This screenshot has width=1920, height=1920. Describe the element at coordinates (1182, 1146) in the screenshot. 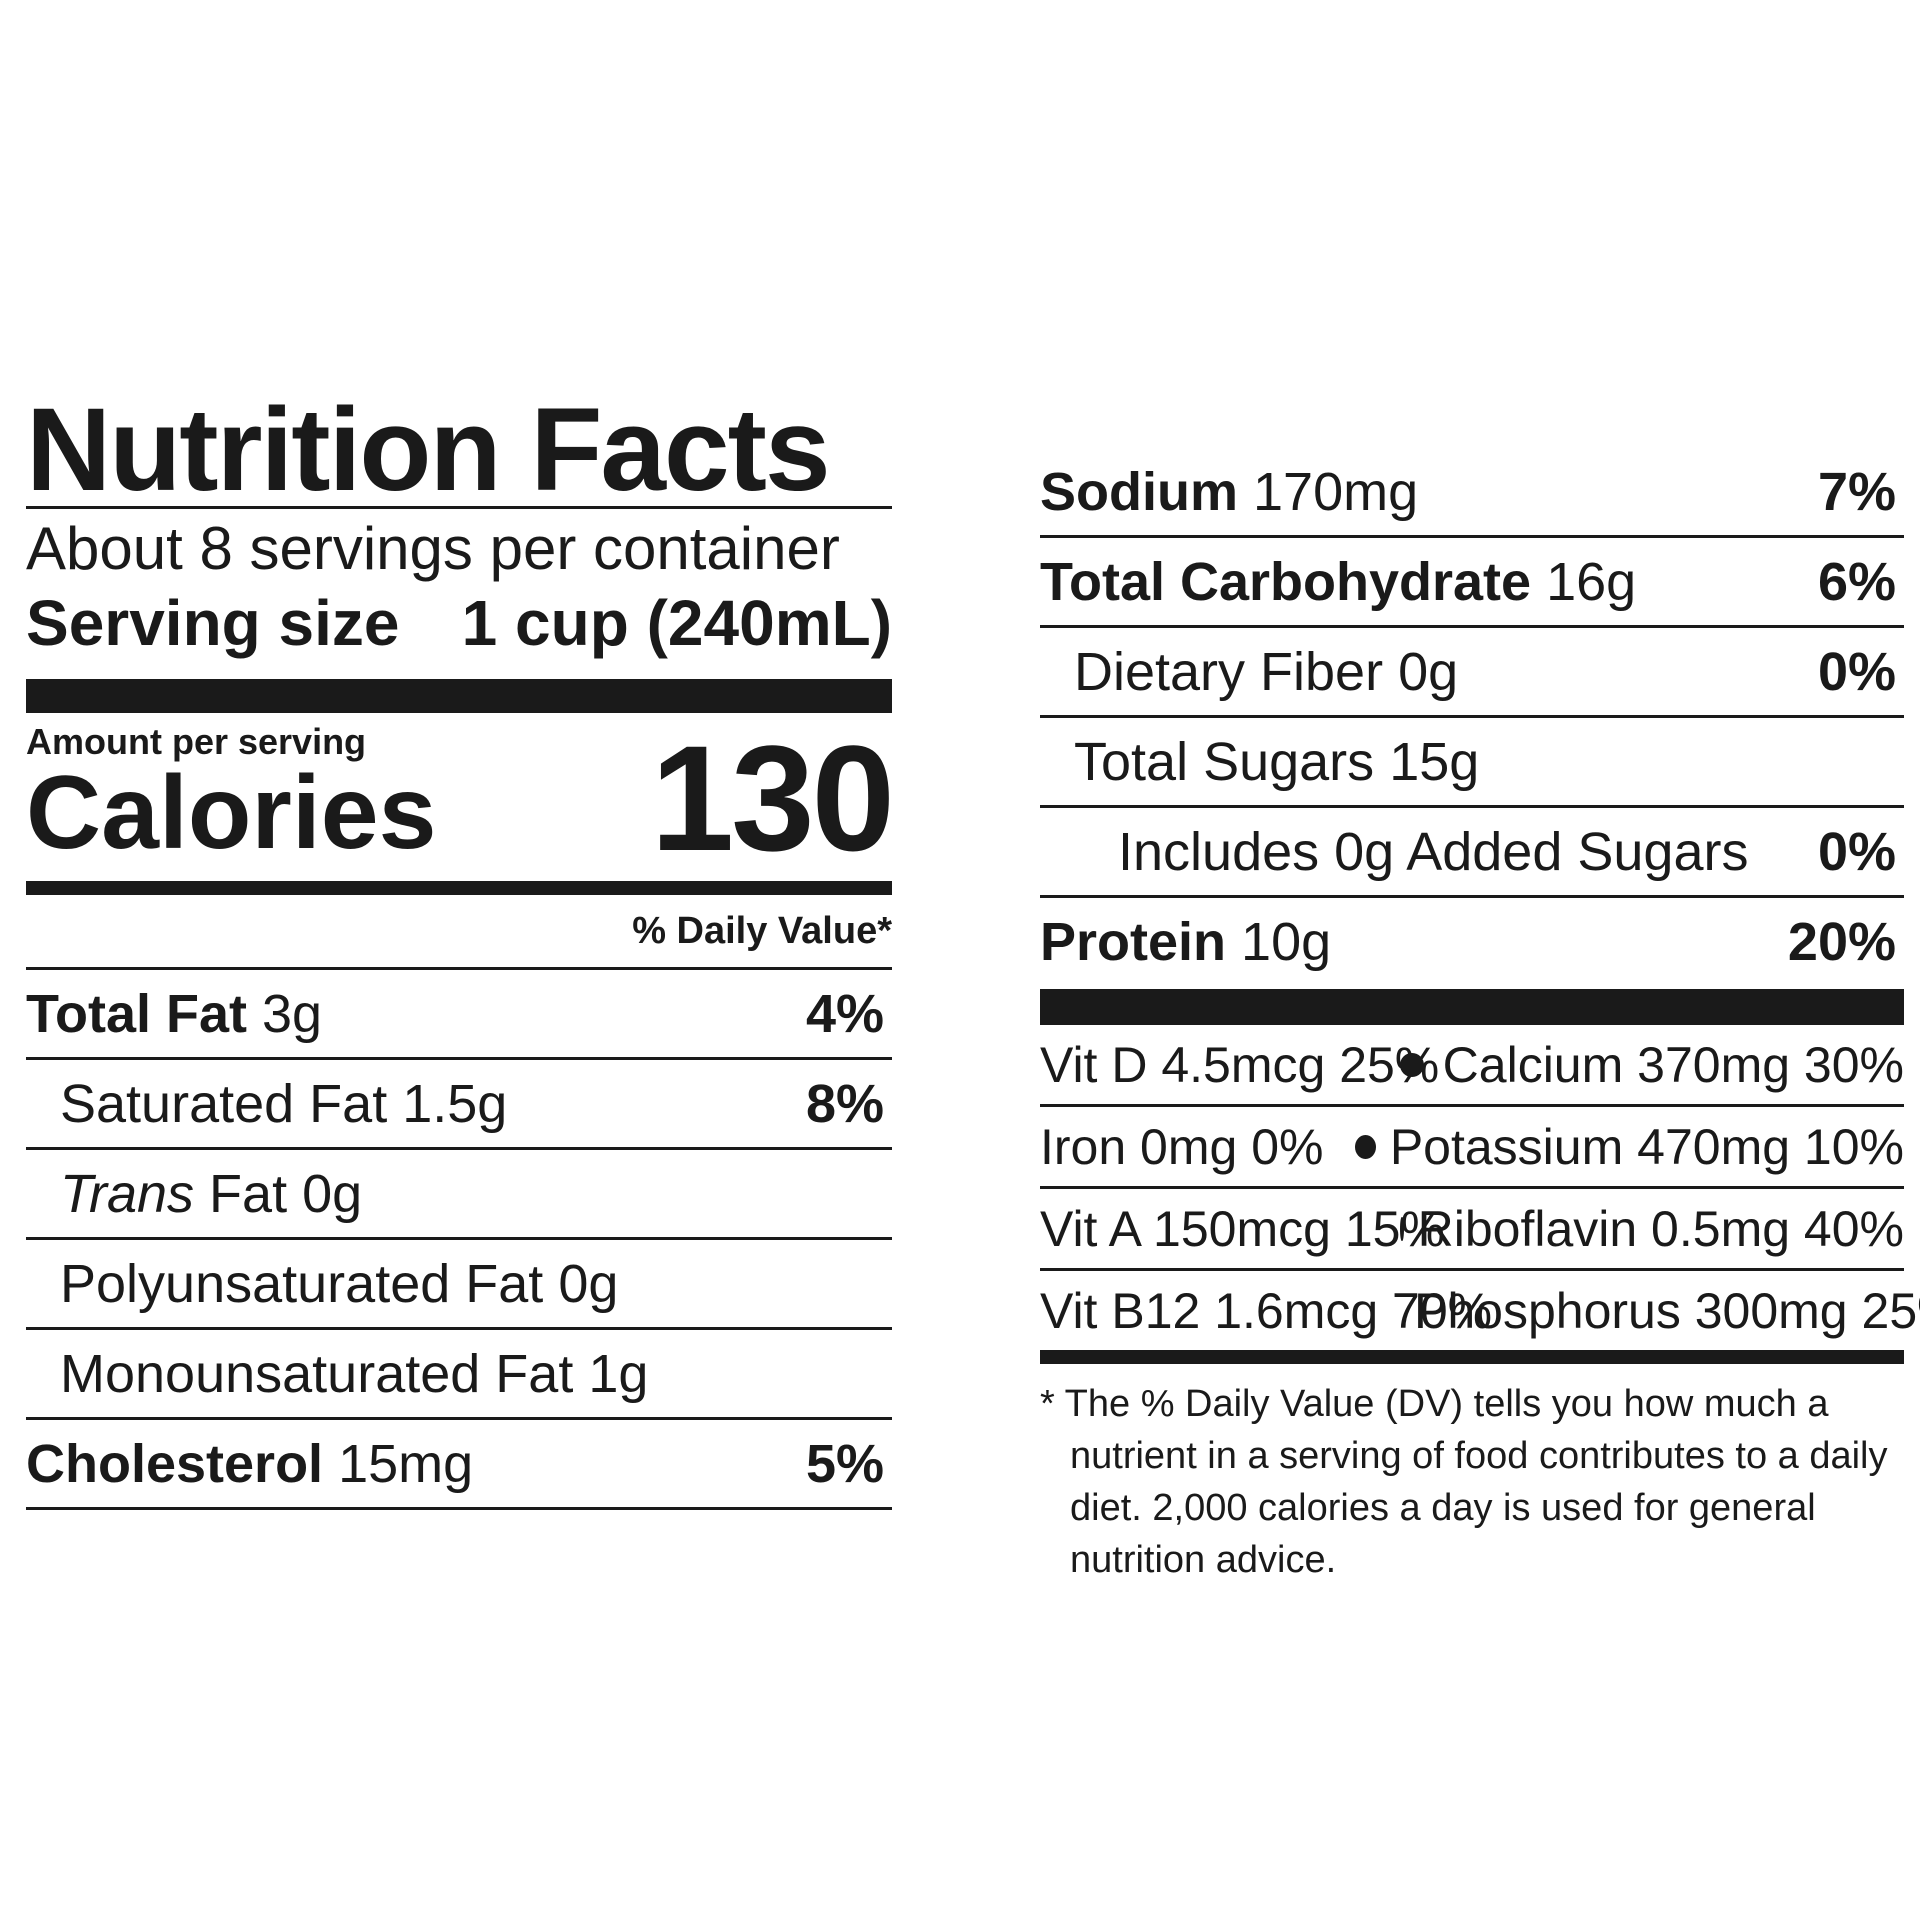

I see `vitamin-left: Iron 0mg 0%` at that location.